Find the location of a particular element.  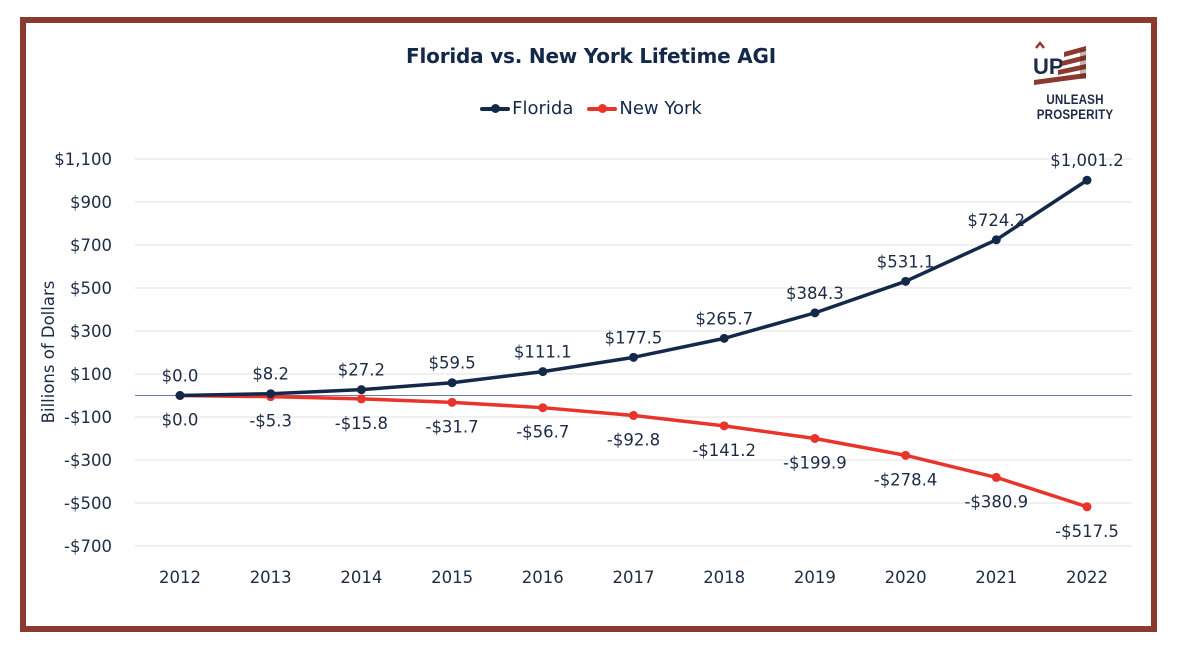

data-label-new-york: -$92.8 is located at coordinates (633, 439).